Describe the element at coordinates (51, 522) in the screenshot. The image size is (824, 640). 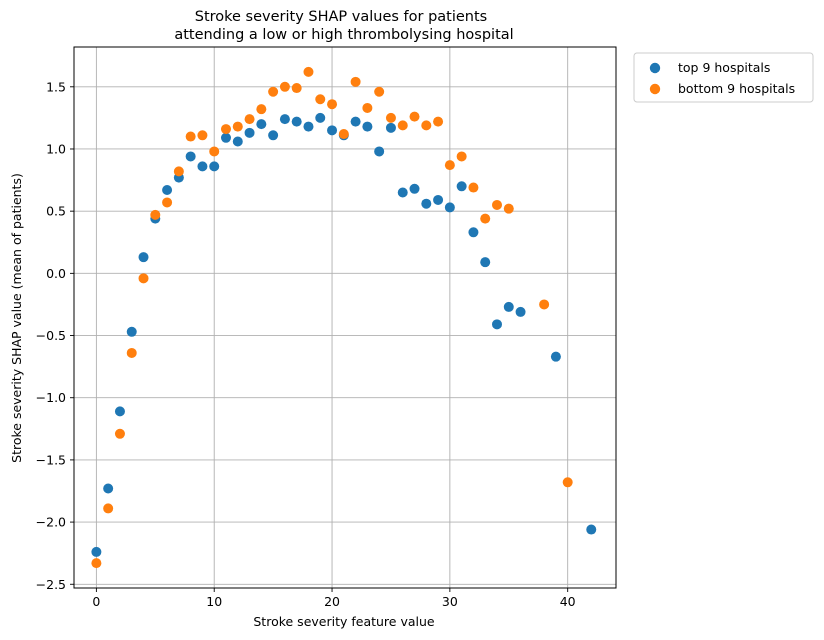
I see `y-tick-label: −2.0` at that location.